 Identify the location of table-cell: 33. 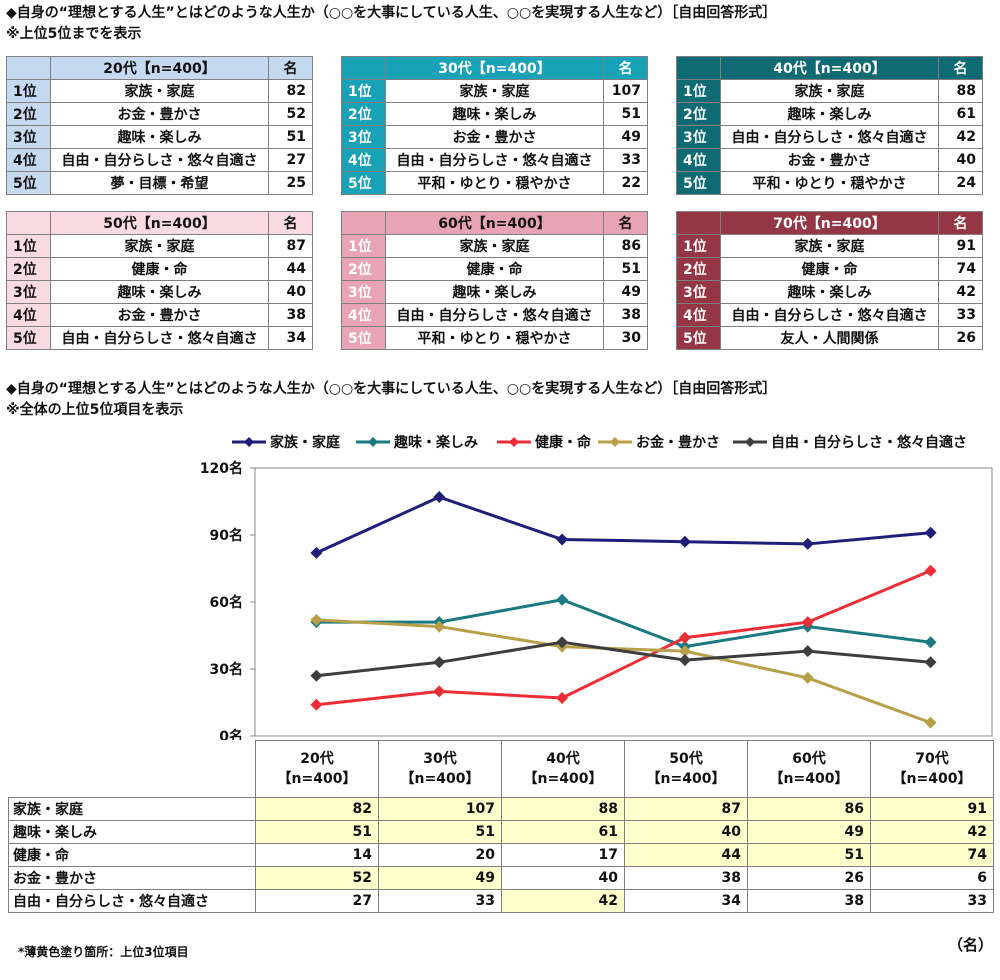
(440, 901).